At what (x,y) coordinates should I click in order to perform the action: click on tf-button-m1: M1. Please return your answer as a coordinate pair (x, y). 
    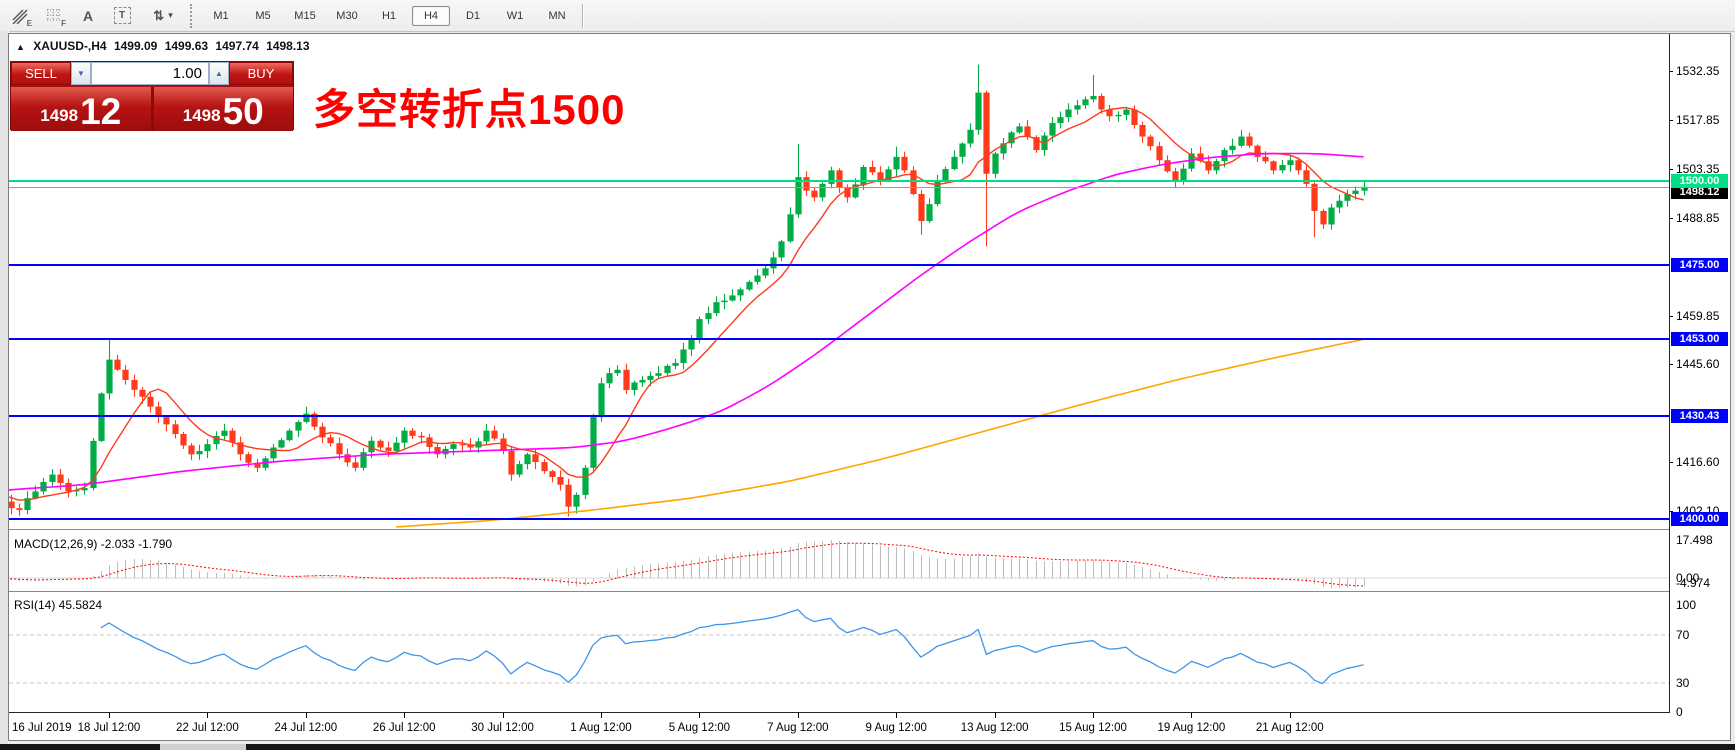
    Looking at the image, I should click on (221, 15).